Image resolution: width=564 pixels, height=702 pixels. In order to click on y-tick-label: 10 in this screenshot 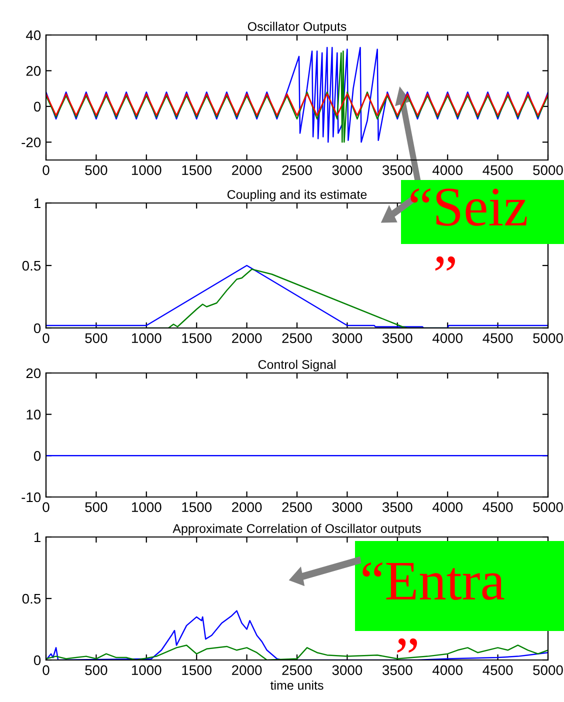, I will do `click(33, 415)`.